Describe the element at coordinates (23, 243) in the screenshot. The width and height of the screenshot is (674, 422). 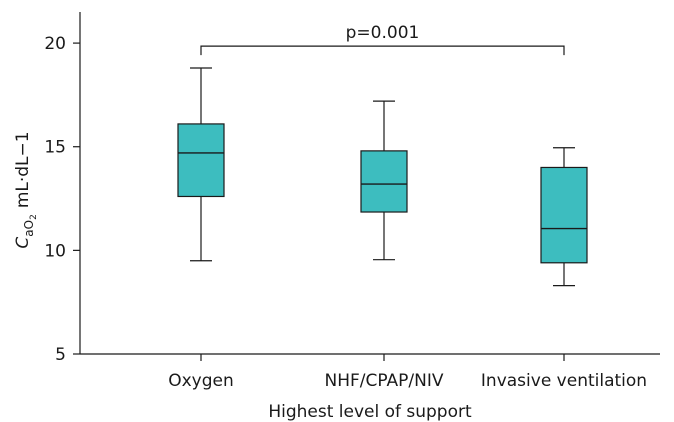
I see `y-axis-symbol: C` at that location.